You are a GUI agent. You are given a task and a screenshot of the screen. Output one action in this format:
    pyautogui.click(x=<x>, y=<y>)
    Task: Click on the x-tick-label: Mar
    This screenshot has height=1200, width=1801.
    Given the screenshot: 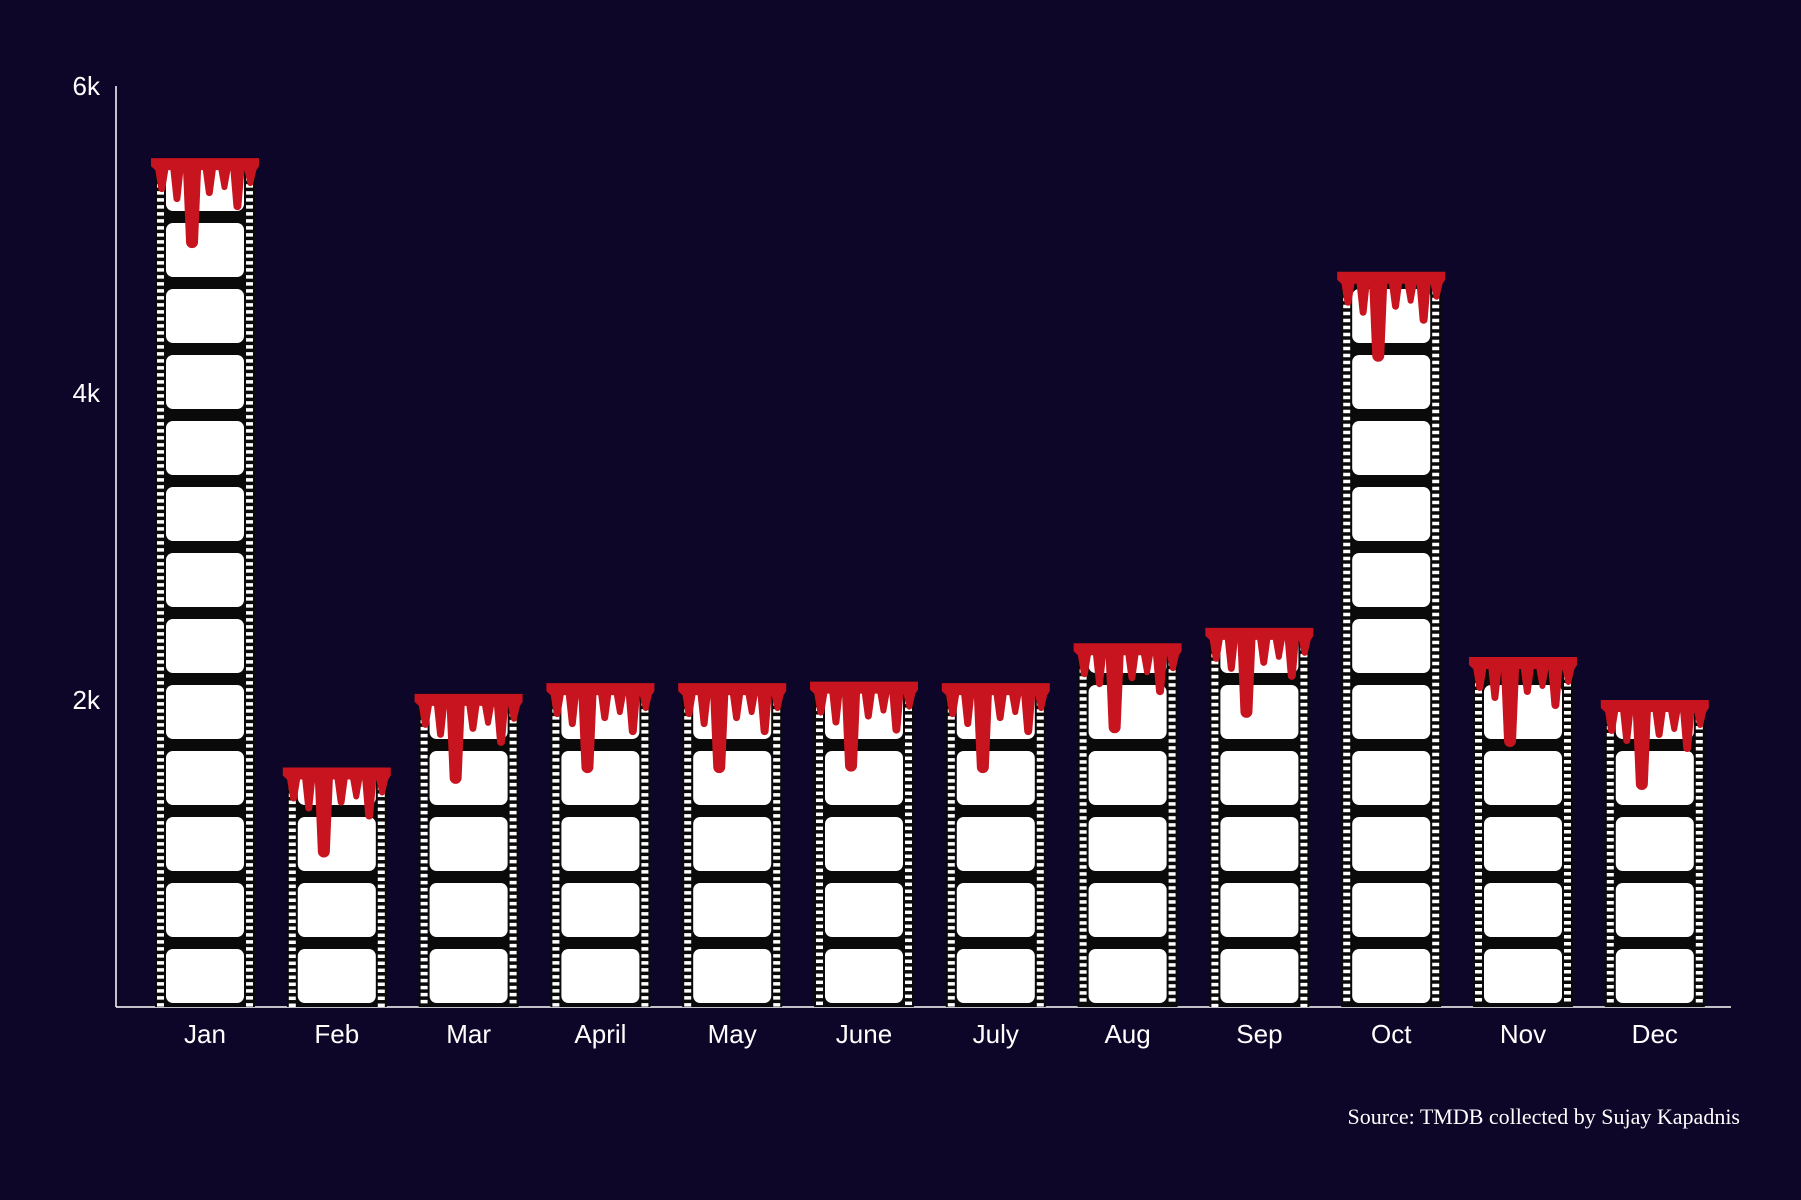 What is the action you would take?
    pyautogui.click(x=468, y=1034)
    